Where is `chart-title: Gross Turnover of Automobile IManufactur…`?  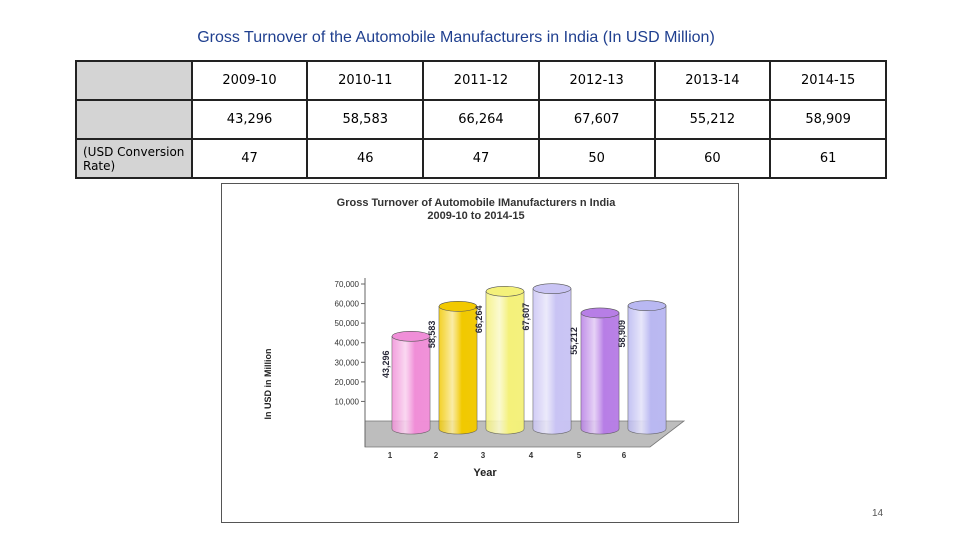 chart-title: Gross Turnover of Automobile IManufactur… is located at coordinates (477, 203).